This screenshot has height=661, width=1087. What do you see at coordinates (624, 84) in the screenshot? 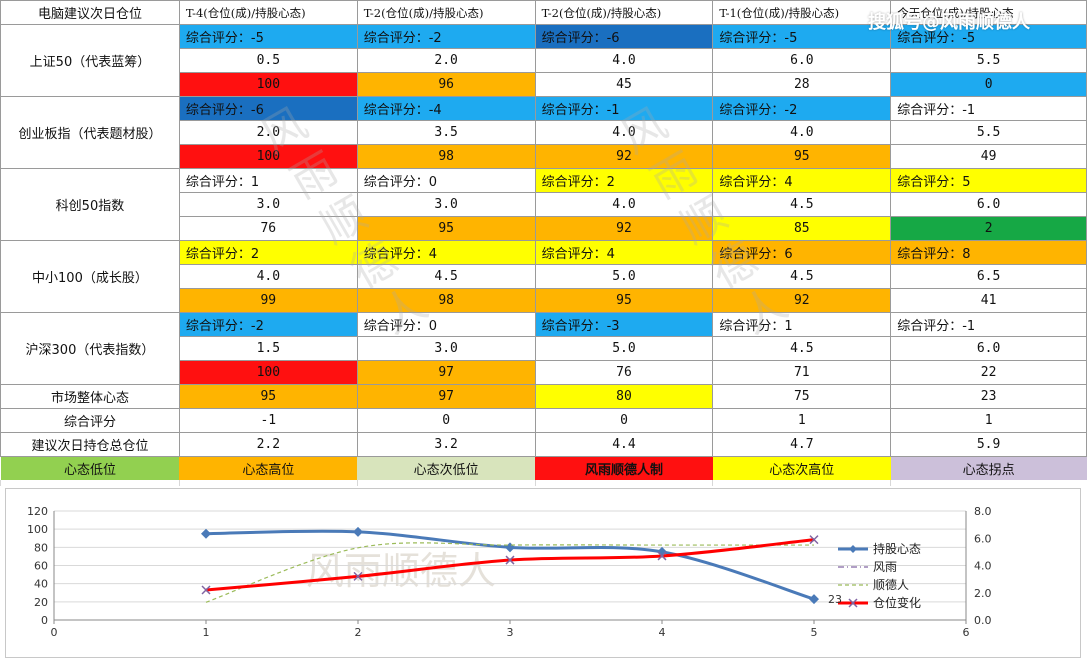
I see `mood-cell: 45` at bounding box center [624, 84].